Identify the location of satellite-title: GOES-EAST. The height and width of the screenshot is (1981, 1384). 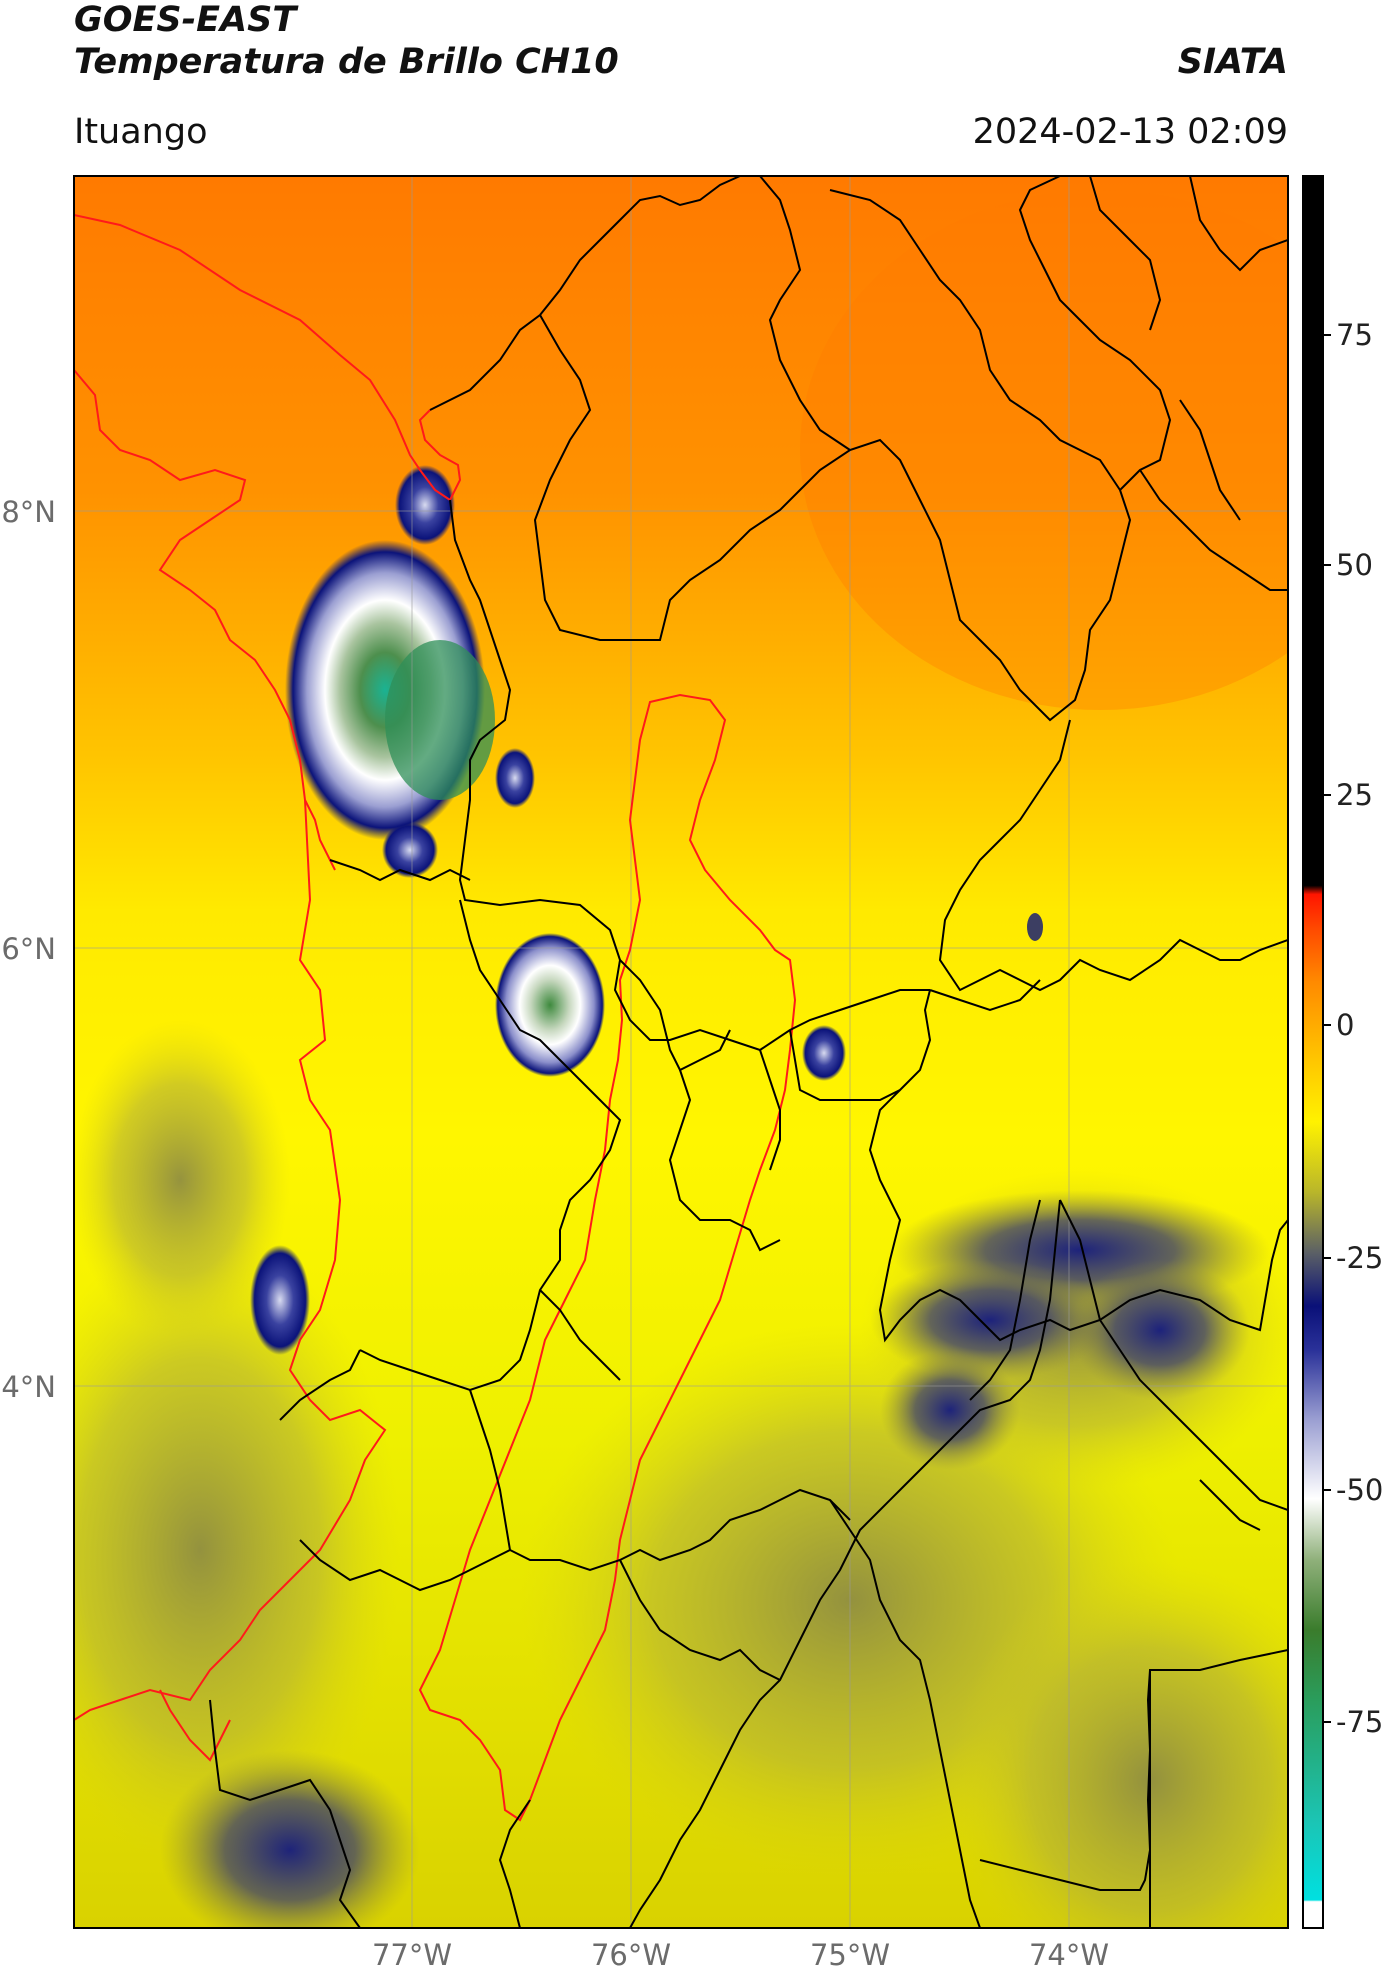
(185, 20).